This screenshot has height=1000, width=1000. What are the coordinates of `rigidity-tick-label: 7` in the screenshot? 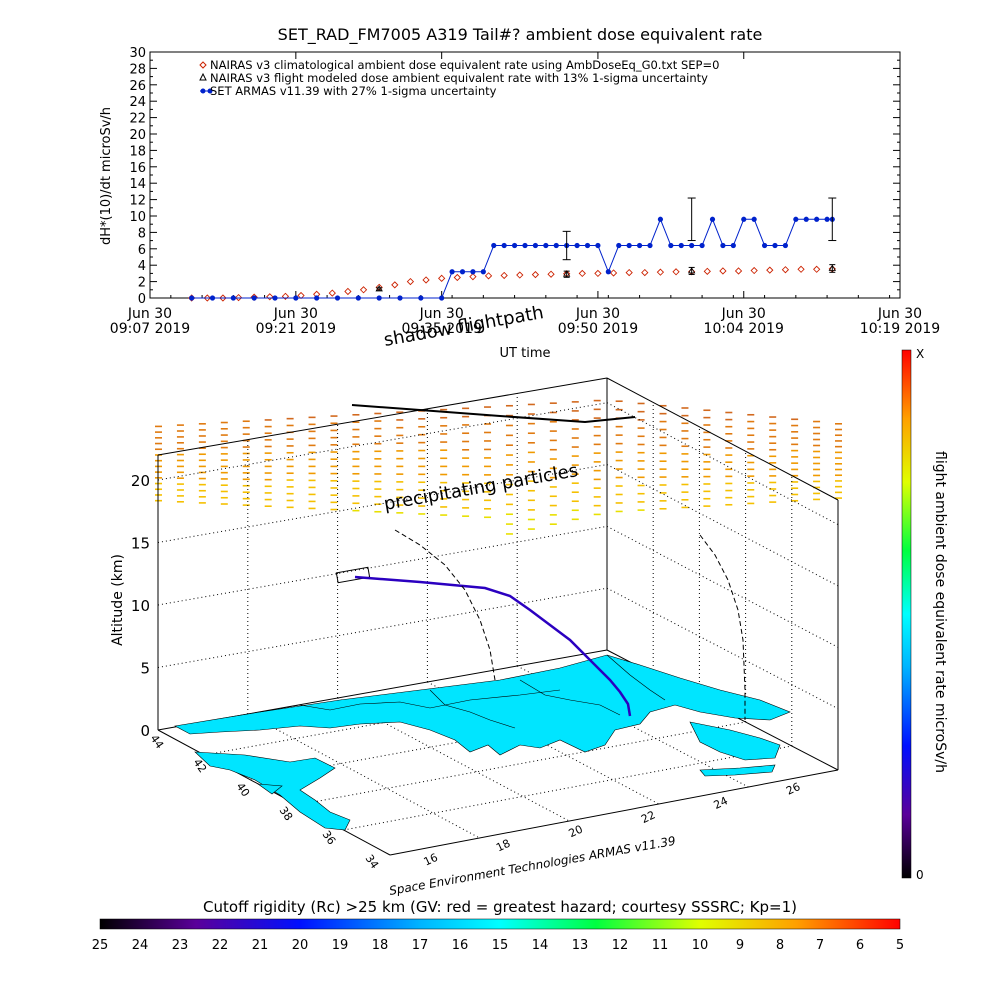 It's located at (820, 945).